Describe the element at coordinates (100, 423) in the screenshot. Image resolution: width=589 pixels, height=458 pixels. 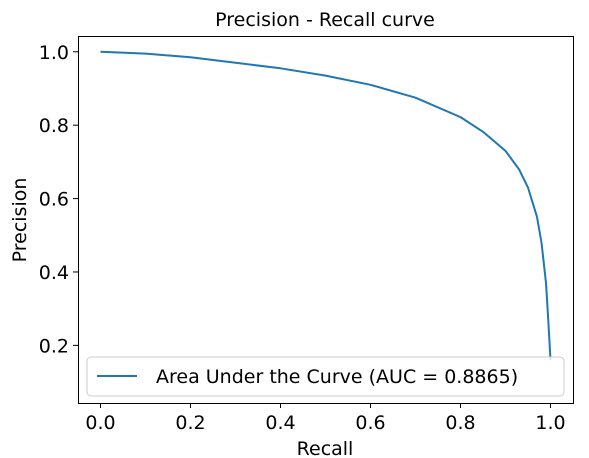
I see `x-tick-label: 0.0` at that location.